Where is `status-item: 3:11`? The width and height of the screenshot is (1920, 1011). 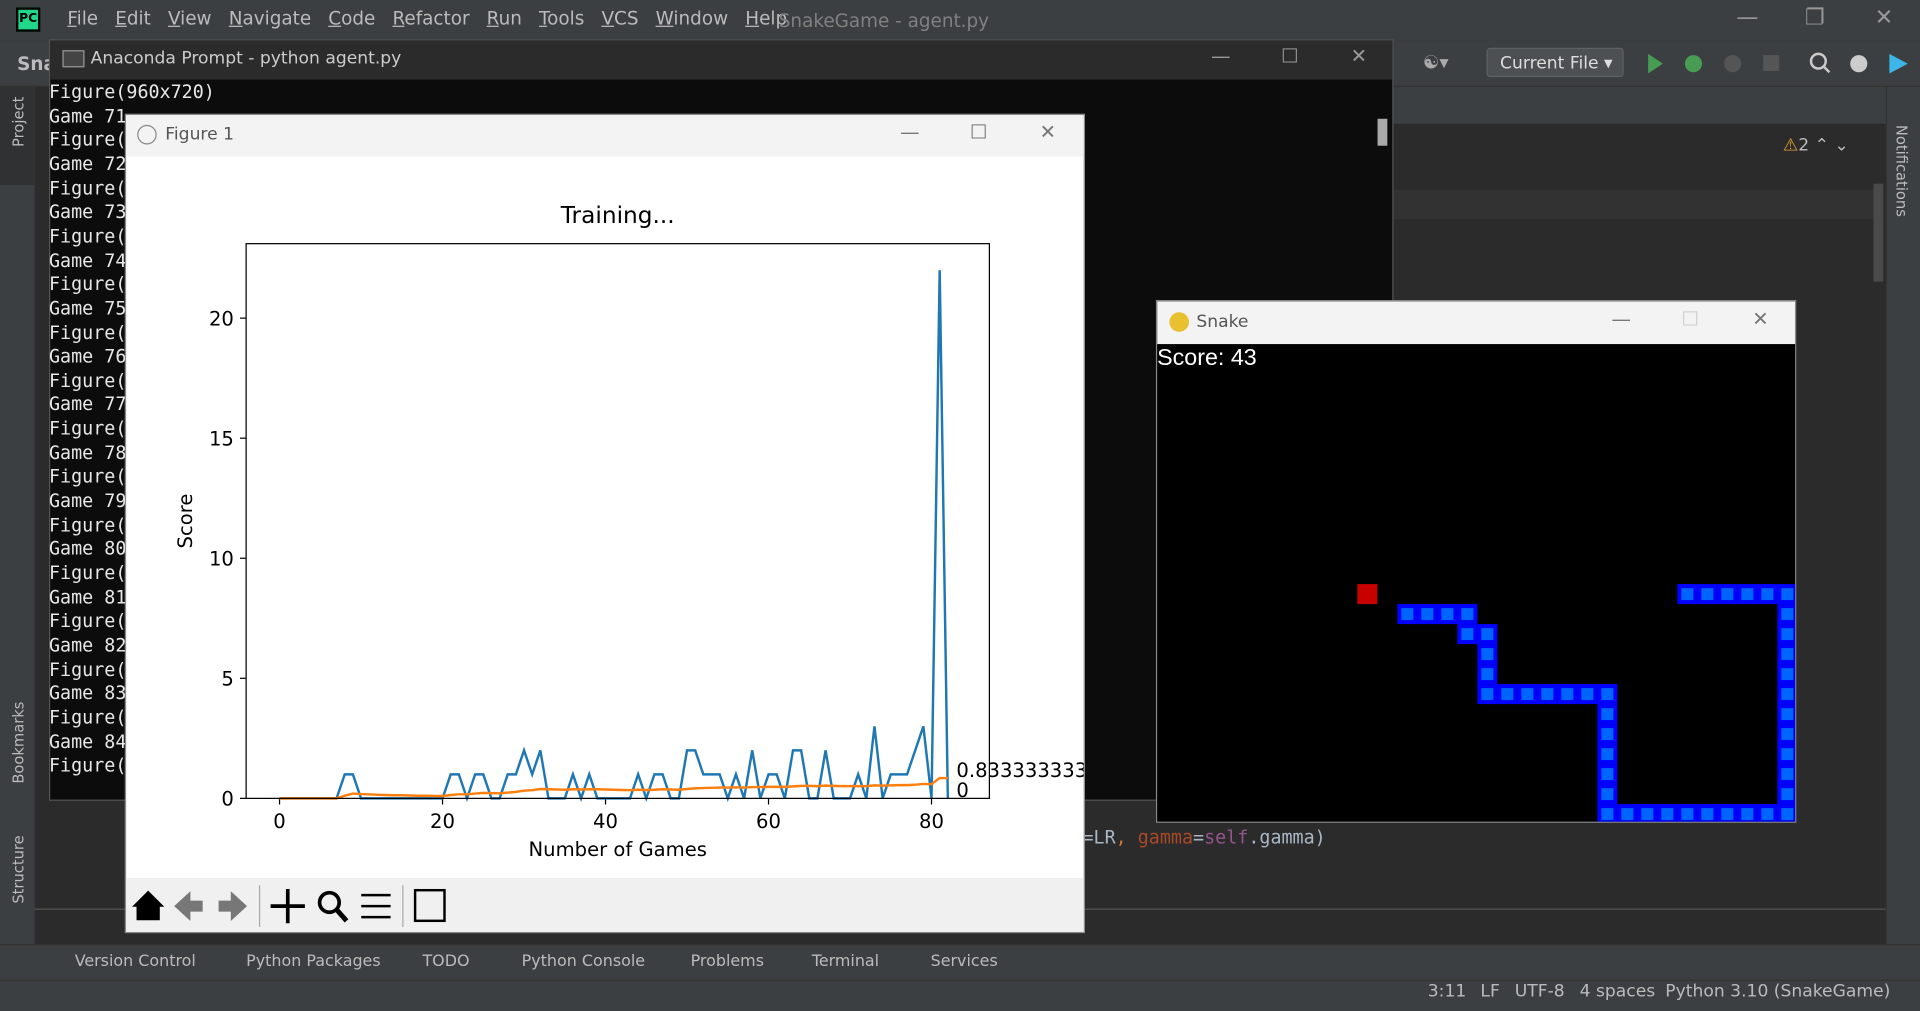 status-item: 3:11 is located at coordinates (1447, 992).